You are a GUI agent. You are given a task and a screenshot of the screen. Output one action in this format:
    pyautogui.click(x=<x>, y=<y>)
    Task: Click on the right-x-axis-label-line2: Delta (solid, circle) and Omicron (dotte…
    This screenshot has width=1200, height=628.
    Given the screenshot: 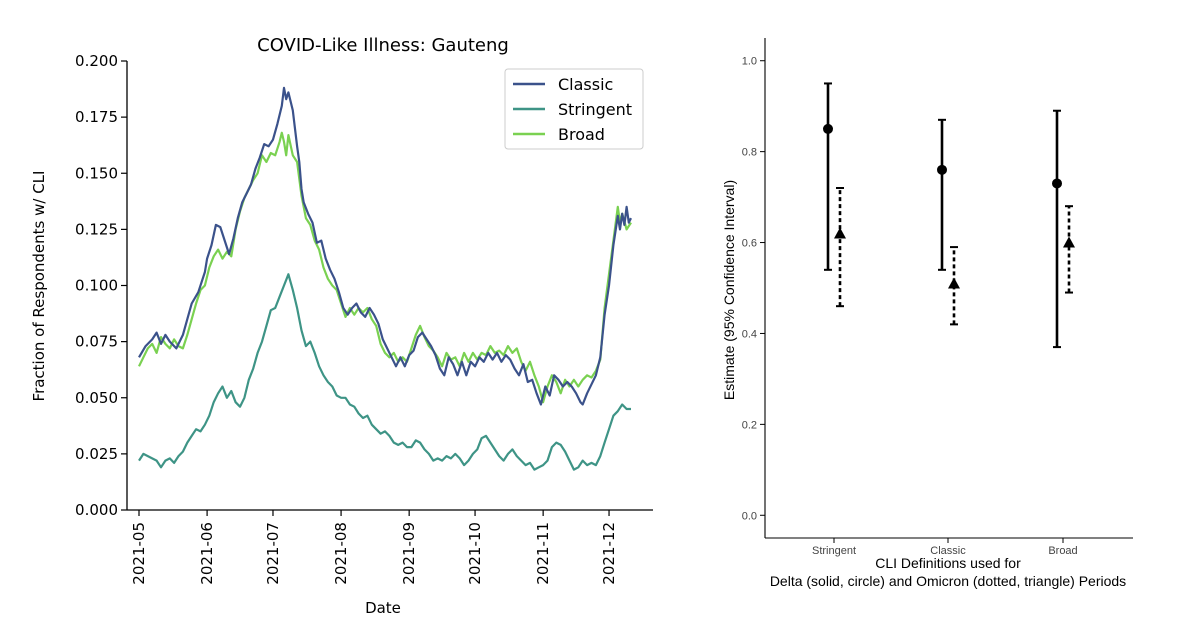 What is the action you would take?
    pyautogui.click(x=948, y=581)
    